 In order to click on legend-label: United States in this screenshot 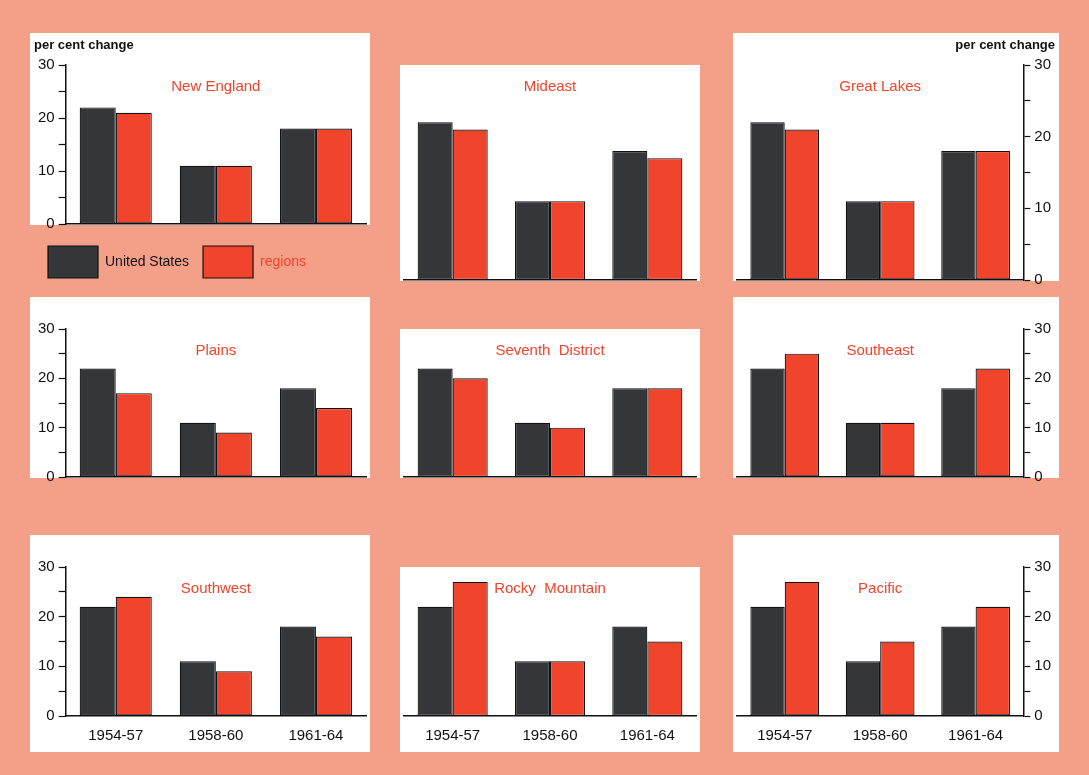, I will do `click(147, 260)`.